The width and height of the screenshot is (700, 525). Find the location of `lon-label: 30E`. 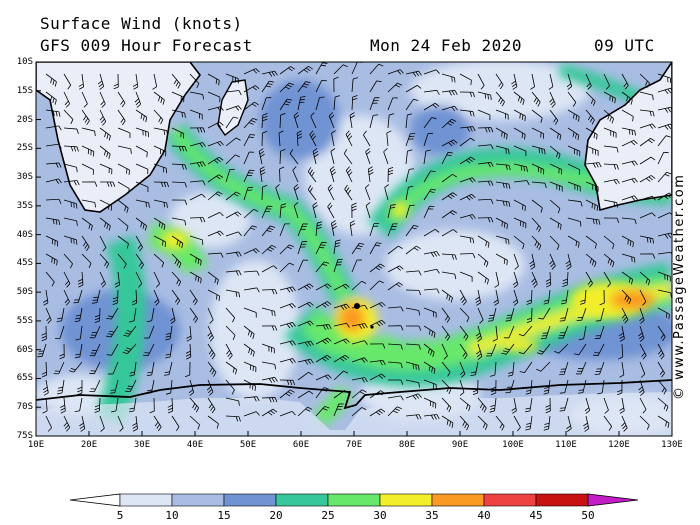

lon-label: 30E is located at coordinates (142, 445).